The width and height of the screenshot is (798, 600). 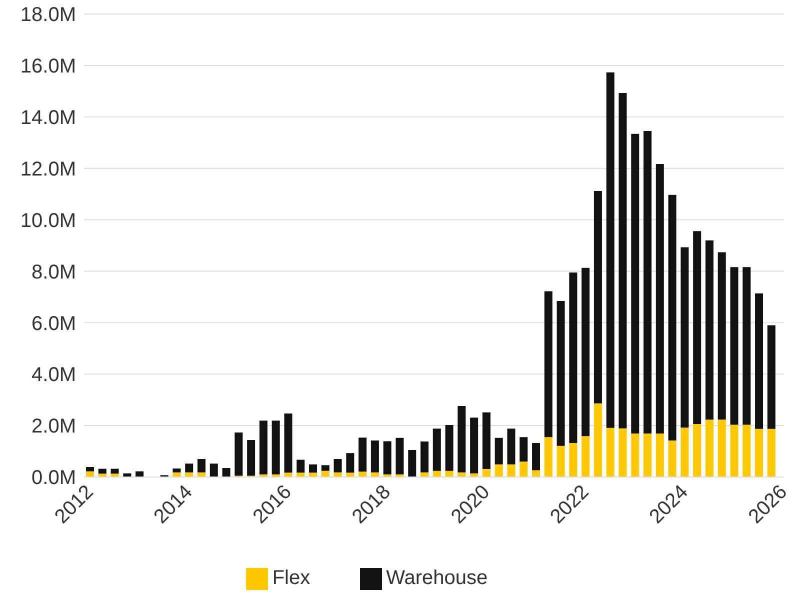 I want to click on y-tick-label: 14.0M, so click(x=48, y=117).